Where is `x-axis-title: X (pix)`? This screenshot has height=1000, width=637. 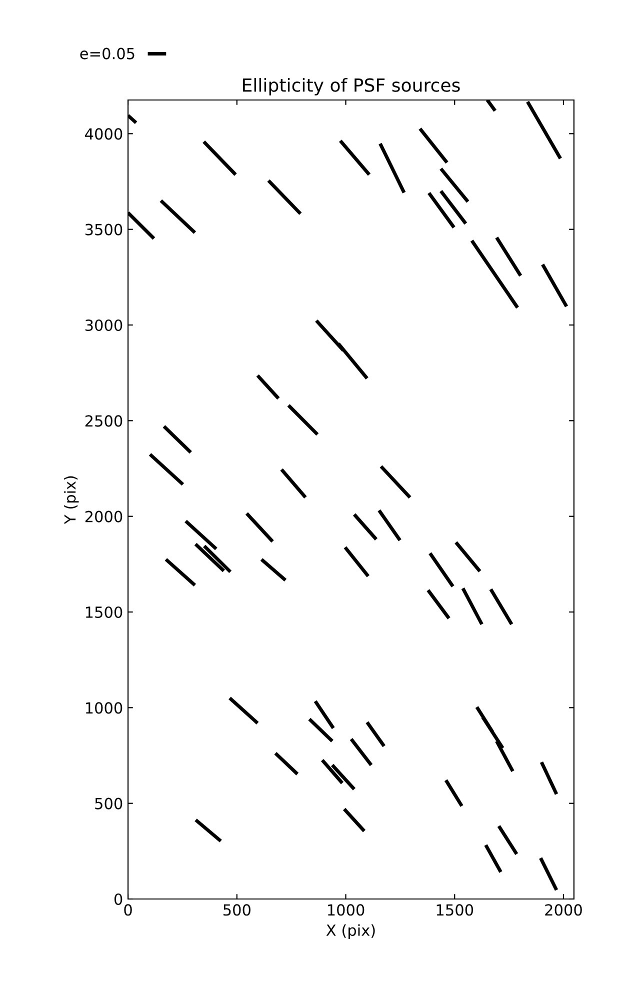
x-axis-title: X (pix) is located at coordinates (350, 931).